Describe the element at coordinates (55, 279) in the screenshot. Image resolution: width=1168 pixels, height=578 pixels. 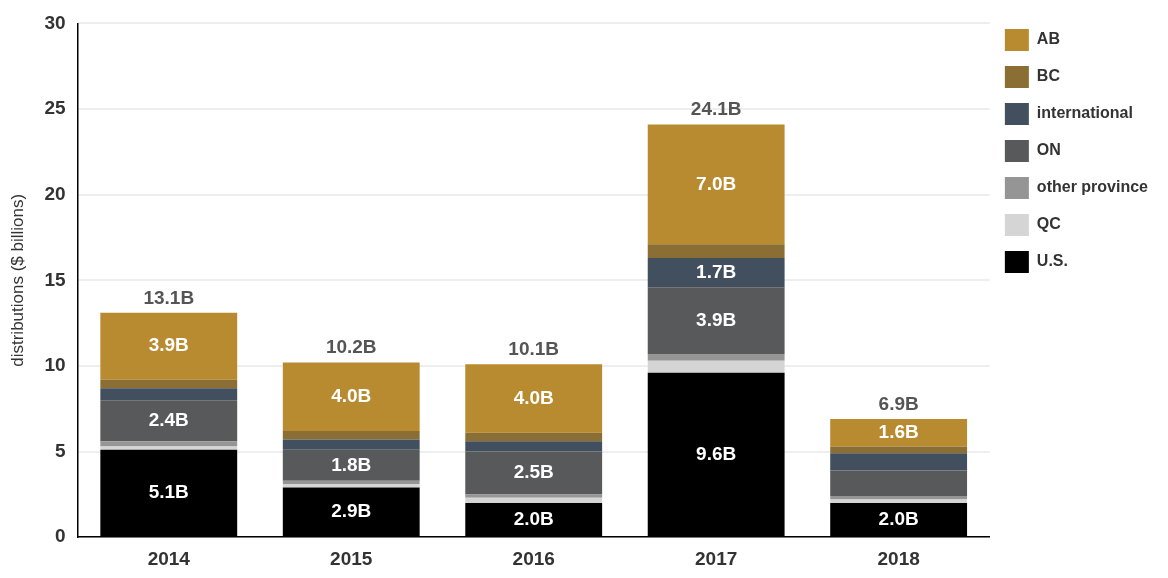
I see `y-tick-label: 15` at that location.